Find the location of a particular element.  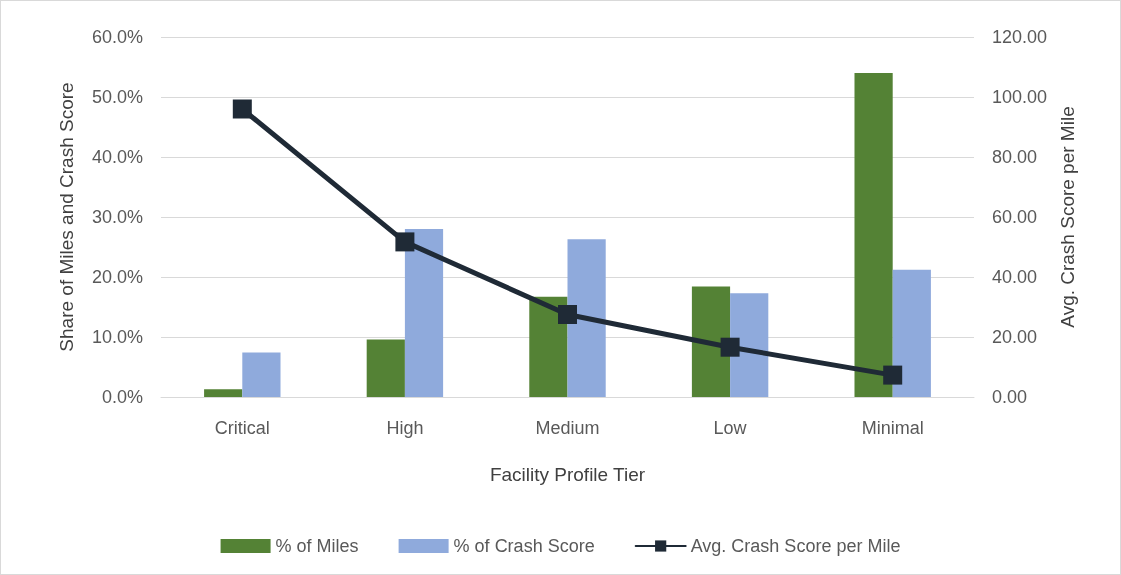

x-tick-label: Low is located at coordinates (730, 428).